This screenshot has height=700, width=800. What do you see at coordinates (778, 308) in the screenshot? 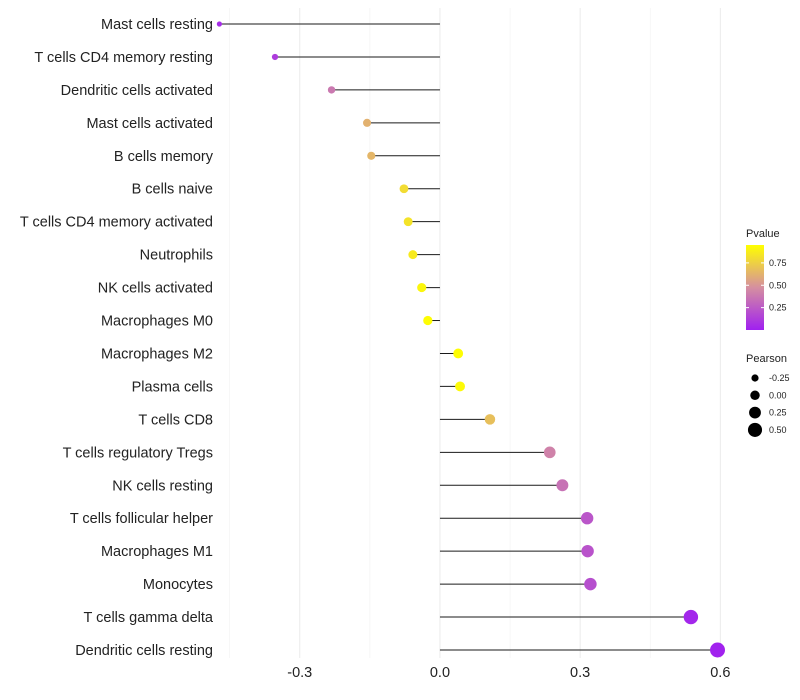
I see `pvalue-legend-label: 0.25` at bounding box center [778, 308].